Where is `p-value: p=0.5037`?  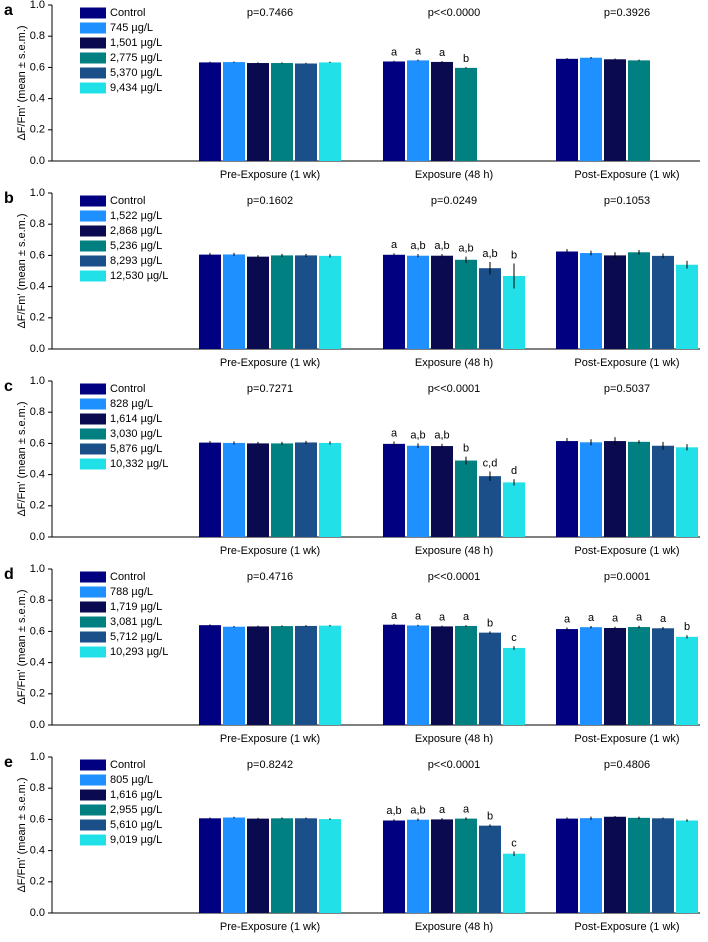 p-value: p=0.5037 is located at coordinates (627, 389).